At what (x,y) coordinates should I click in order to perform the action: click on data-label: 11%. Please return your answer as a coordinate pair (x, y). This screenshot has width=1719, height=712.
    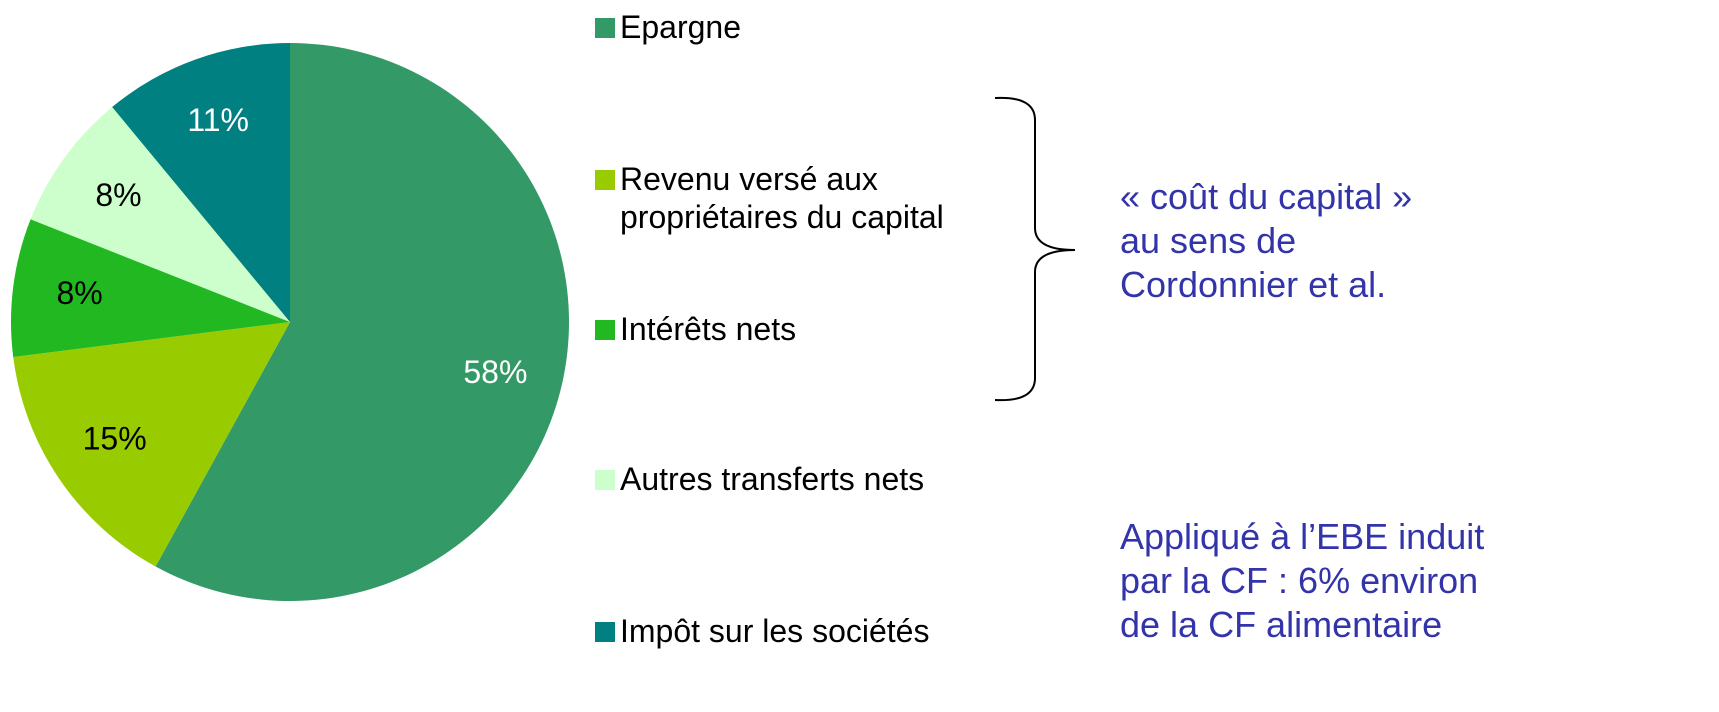
    Looking at the image, I should click on (218, 120).